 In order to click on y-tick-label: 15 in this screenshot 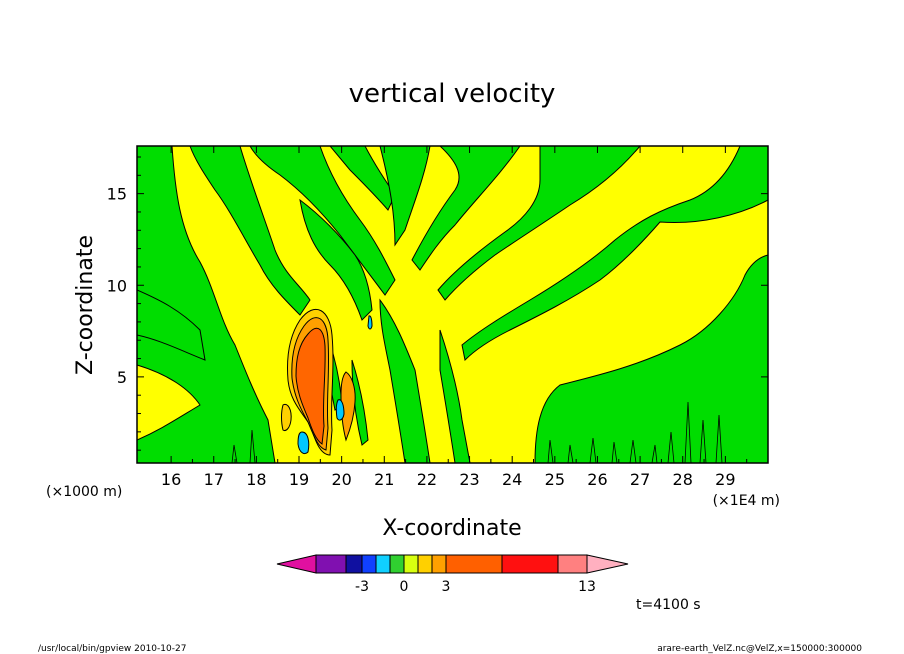, I will do `click(117, 194)`.